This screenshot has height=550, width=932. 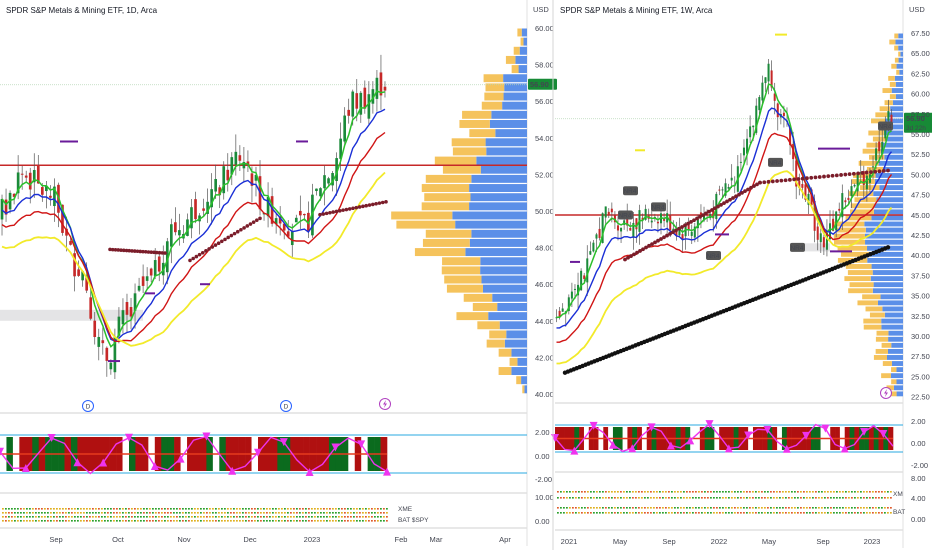 What do you see at coordinates (920, 174) in the screenshot?
I see `price-tick: 50.00` at bounding box center [920, 174].